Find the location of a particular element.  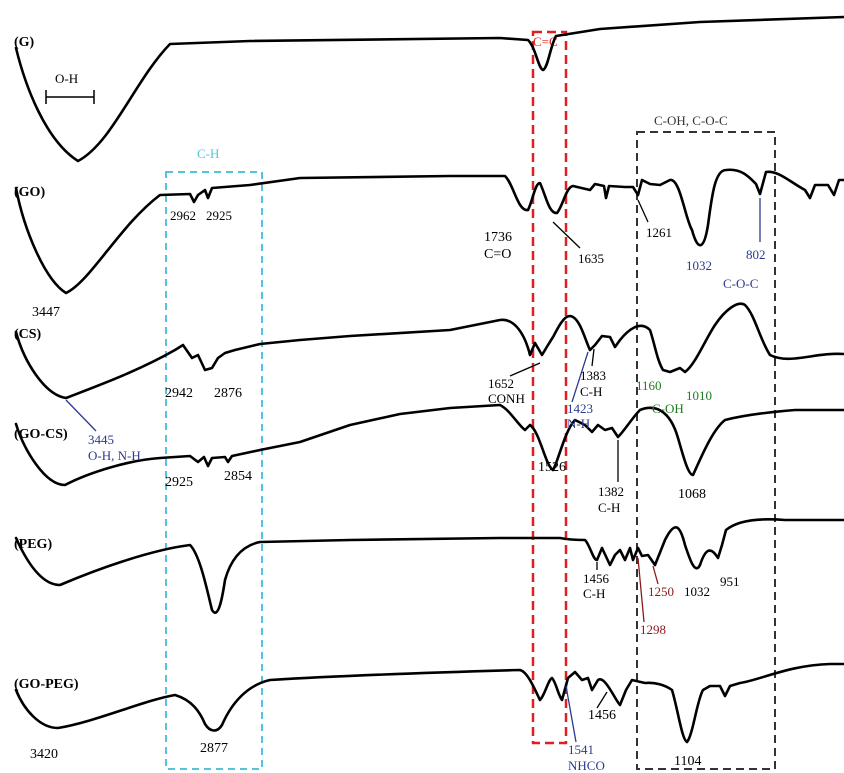

peak-label: 2877 is located at coordinates (214, 748).